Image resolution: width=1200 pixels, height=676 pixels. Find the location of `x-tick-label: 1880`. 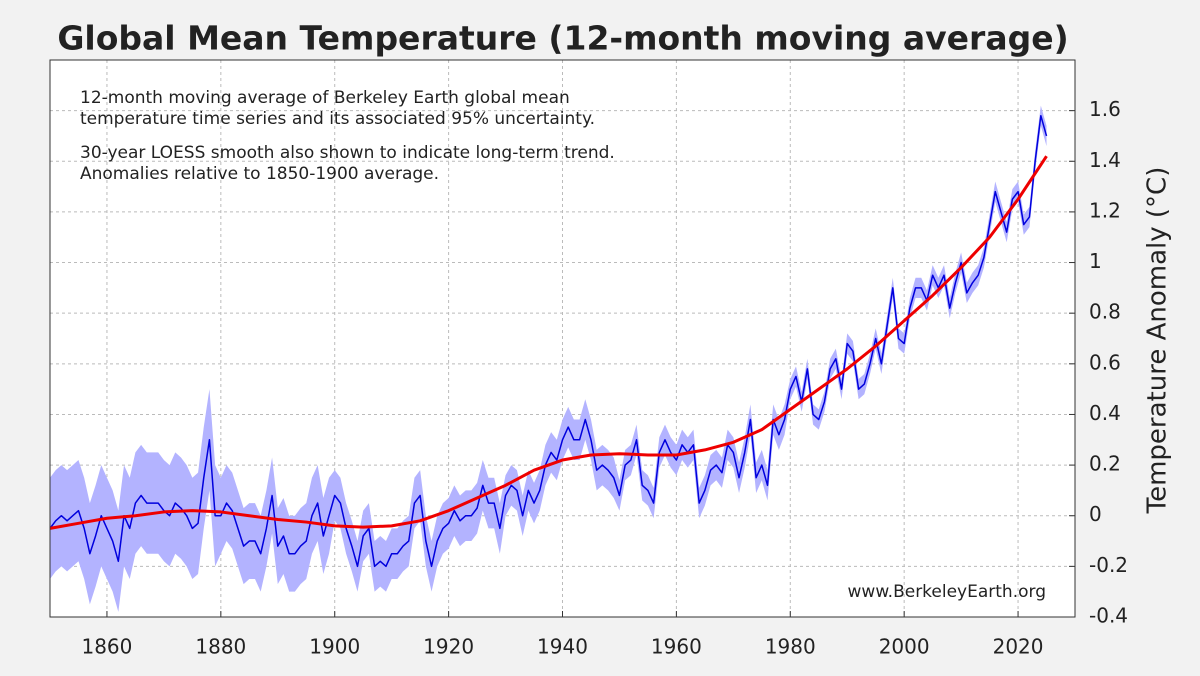

x-tick-label: 1880 is located at coordinates (220, 647).